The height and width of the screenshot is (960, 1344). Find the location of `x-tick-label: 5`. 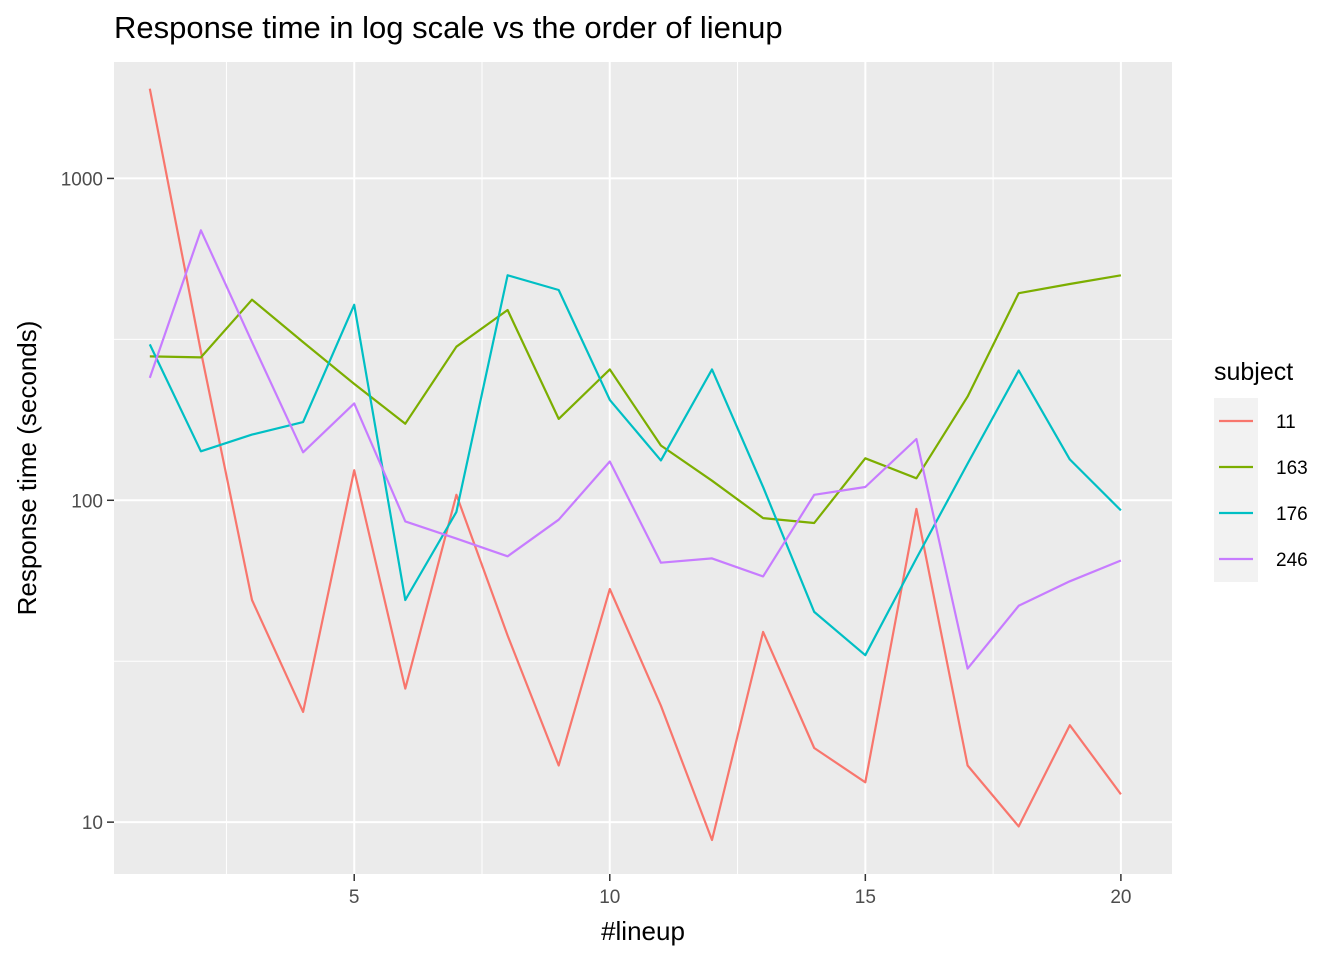

x-tick-label: 5 is located at coordinates (354, 897).